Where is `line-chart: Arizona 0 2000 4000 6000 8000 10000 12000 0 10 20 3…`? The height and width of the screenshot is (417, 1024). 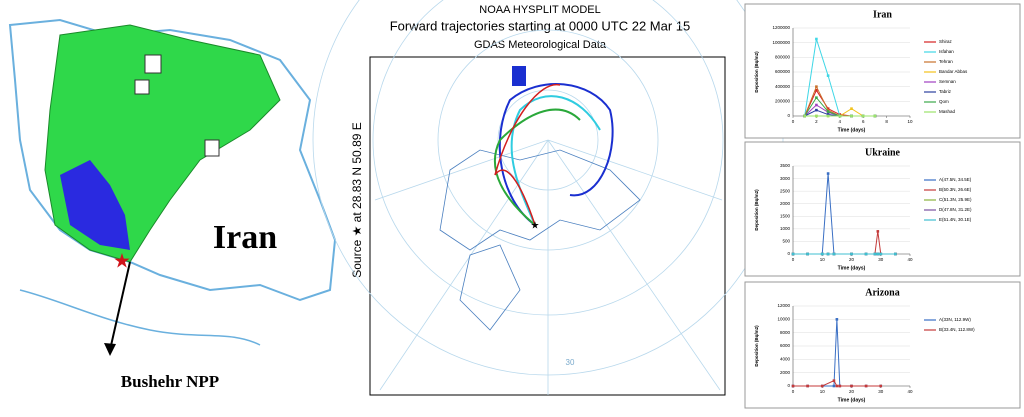 line-chart: Arizona 0 2000 4000 6000 8000 10000 12000 0 10 20 3… is located at coordinates (882, 345).